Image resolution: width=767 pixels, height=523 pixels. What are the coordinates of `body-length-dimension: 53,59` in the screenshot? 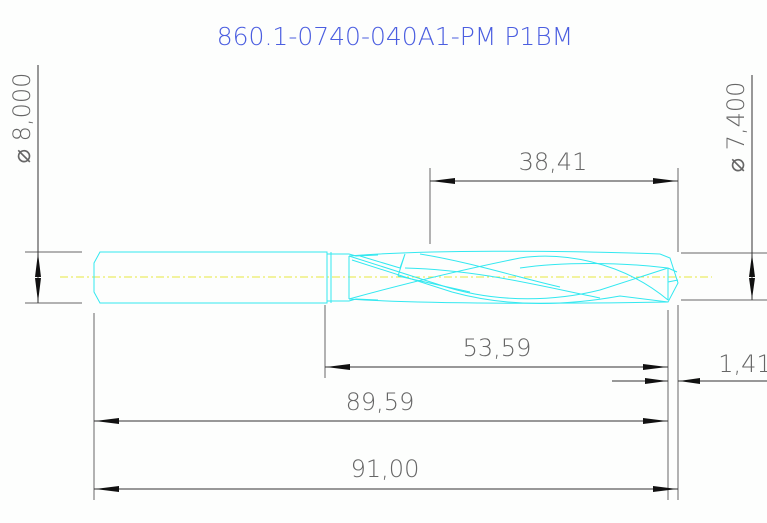 It's located at (496, 352).